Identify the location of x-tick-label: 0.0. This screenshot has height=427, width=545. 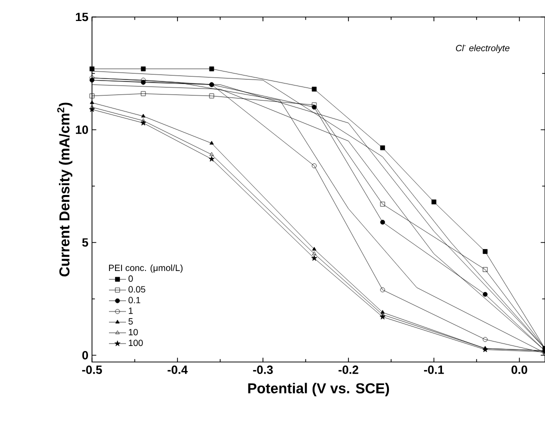
(520, 370).